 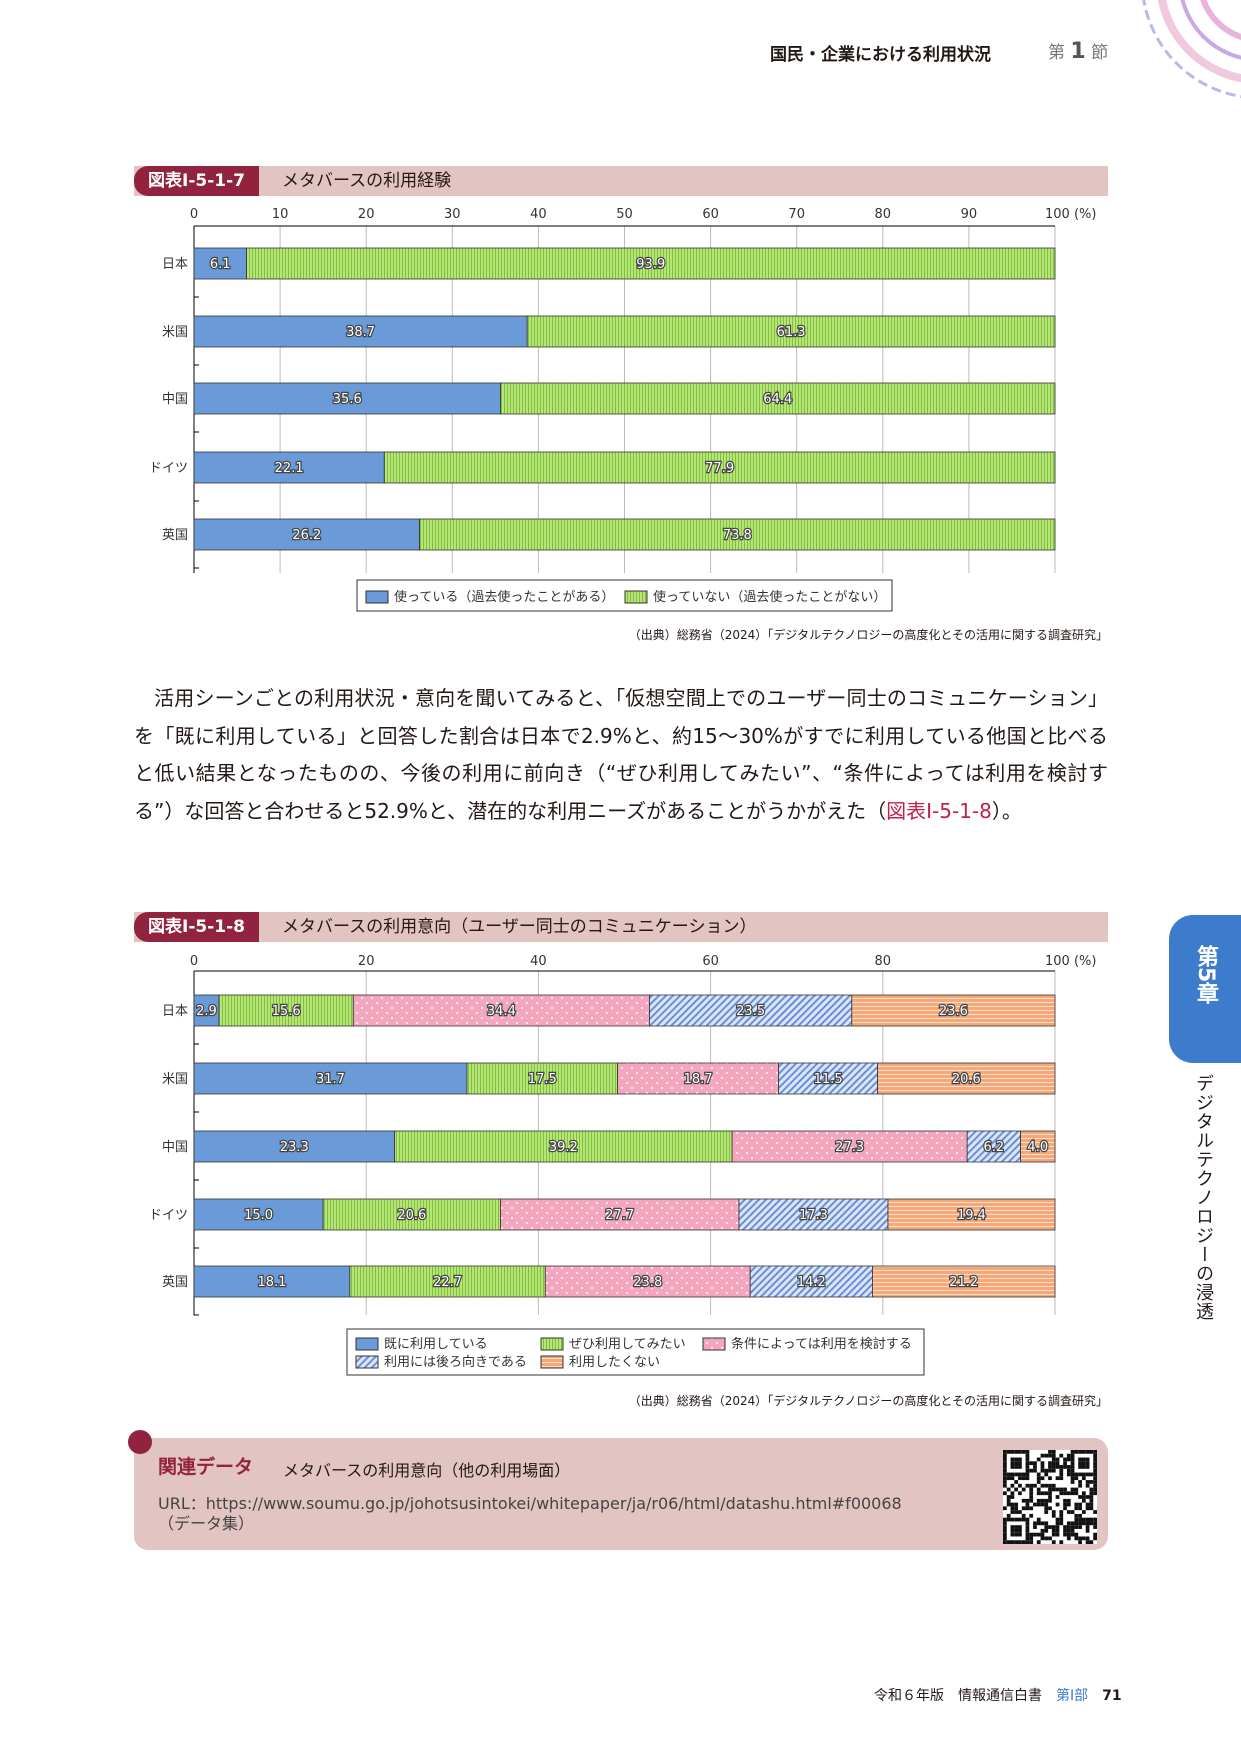 What do you see at coordinates (828, 1079) in the screenshot?
I see `data-label: 11.5` at bounding box center [828, 1079].